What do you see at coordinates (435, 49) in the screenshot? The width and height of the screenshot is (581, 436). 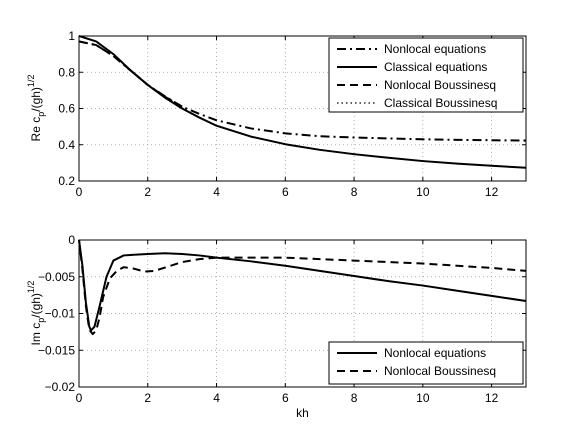 I see `top-legend-label: Nonlocal equations` at bounding box center [435, 49].